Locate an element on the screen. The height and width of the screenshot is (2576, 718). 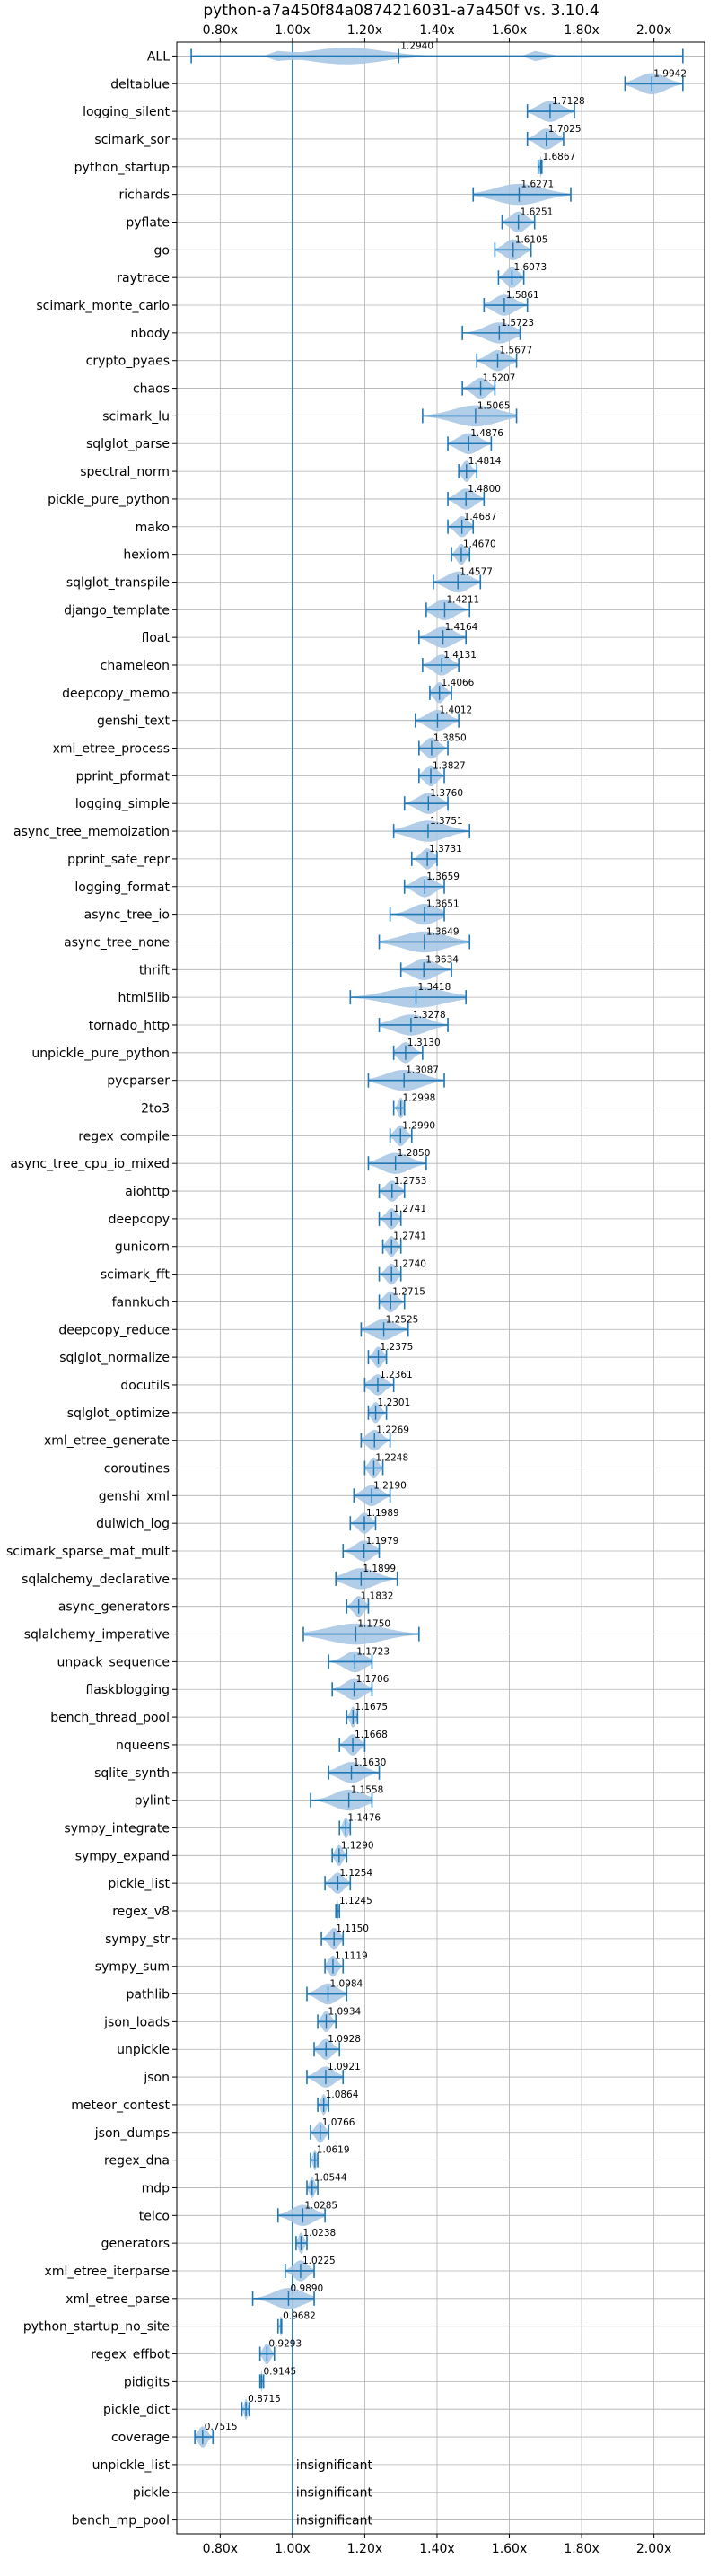
benchmark-label: telco is located at coordinates (154, 2216).